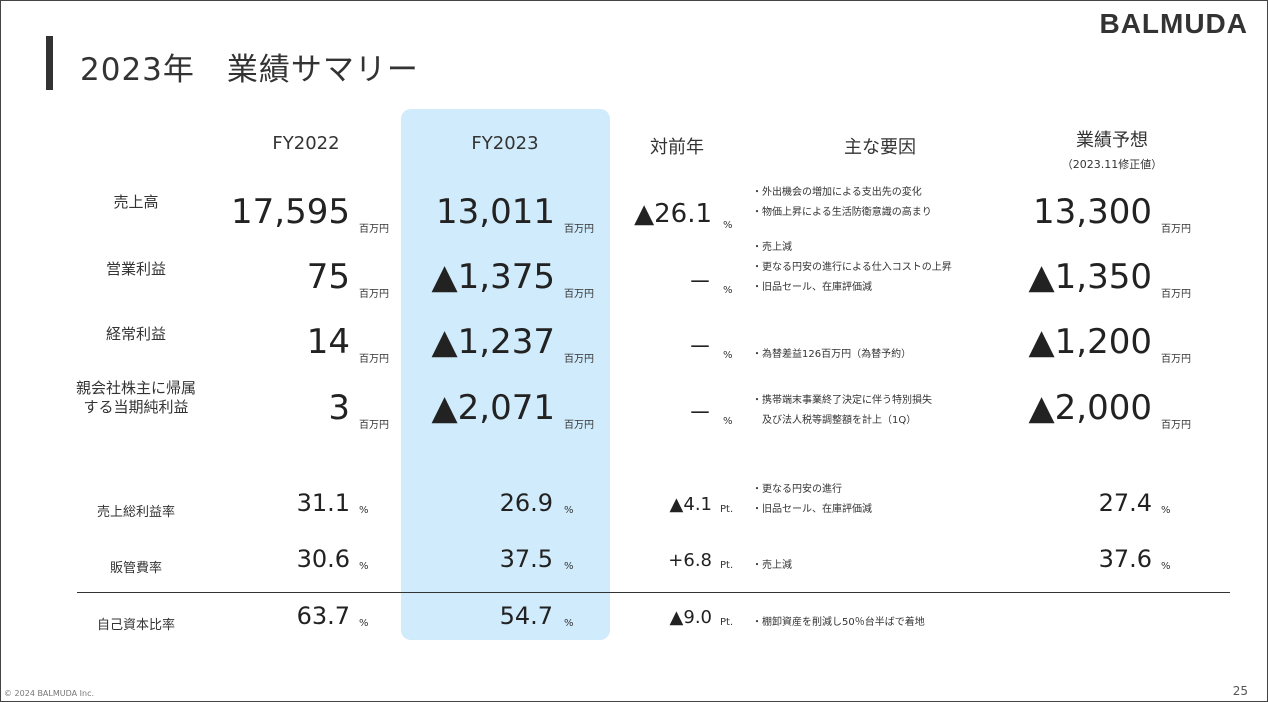  I want to click on header-forecast: 業績予想 （2023.11修正値）, so click(1112, 149).